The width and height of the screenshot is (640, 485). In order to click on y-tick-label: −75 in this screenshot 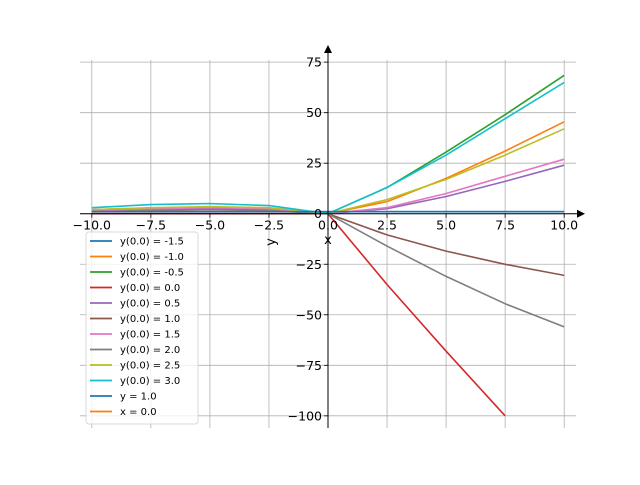, I will do `click(309, 365)`.